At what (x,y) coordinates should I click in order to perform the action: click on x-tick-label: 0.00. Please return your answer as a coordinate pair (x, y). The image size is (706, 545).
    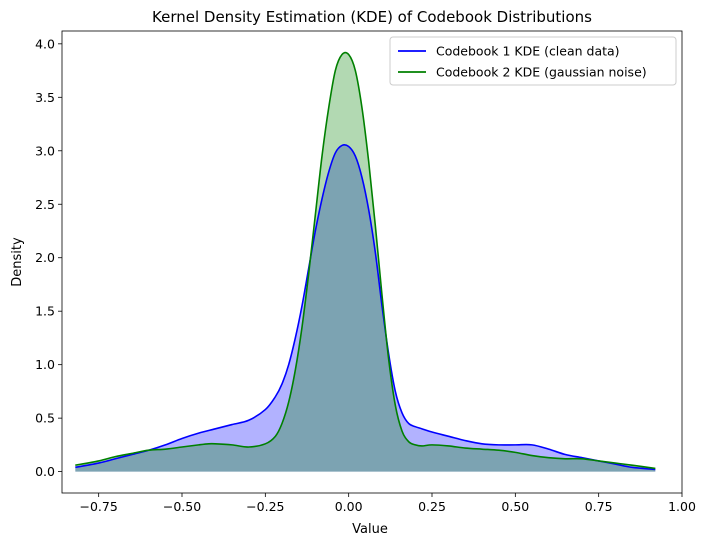
    Looking at the image, I should click on (349, 506).